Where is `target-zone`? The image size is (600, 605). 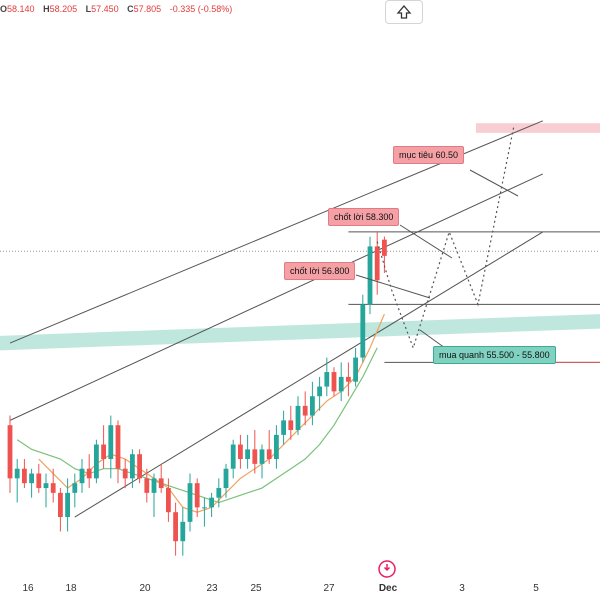 target-zone is located at coordinates (538, 128).